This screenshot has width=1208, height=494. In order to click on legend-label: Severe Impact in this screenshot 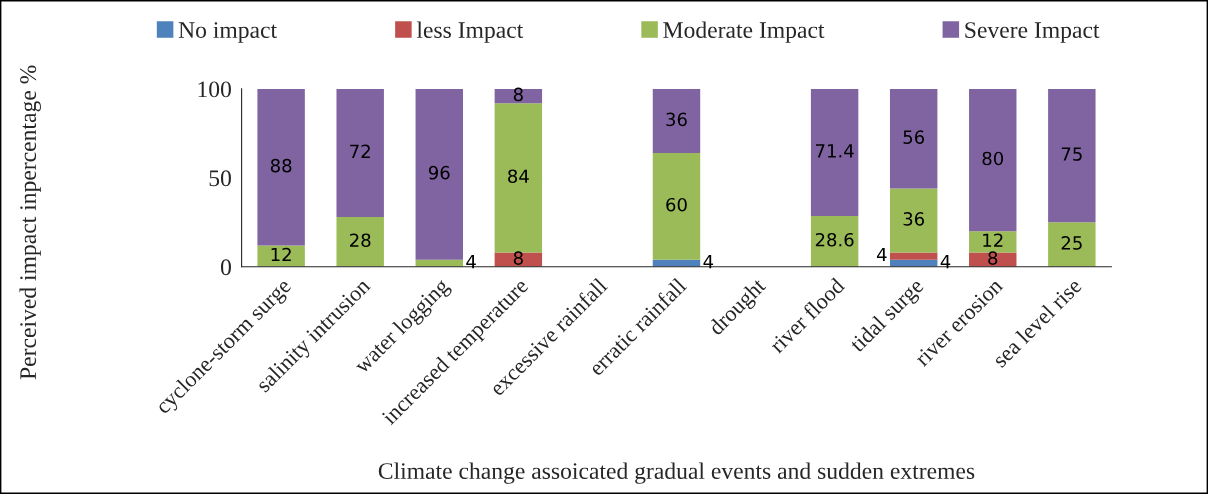, I will do `click(1032, 32)`.